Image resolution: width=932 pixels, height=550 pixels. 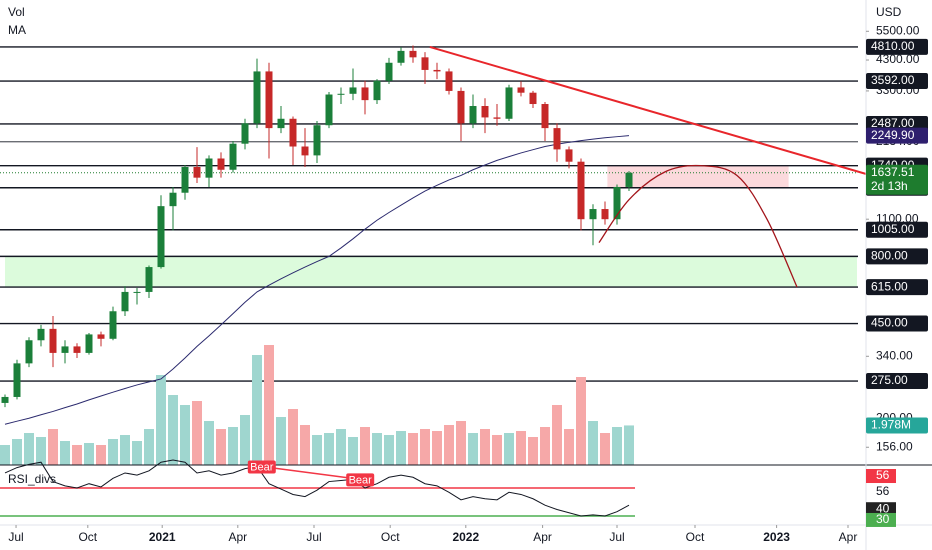 I want to click on level-label: 2487.00, so click(x=893, y=123).